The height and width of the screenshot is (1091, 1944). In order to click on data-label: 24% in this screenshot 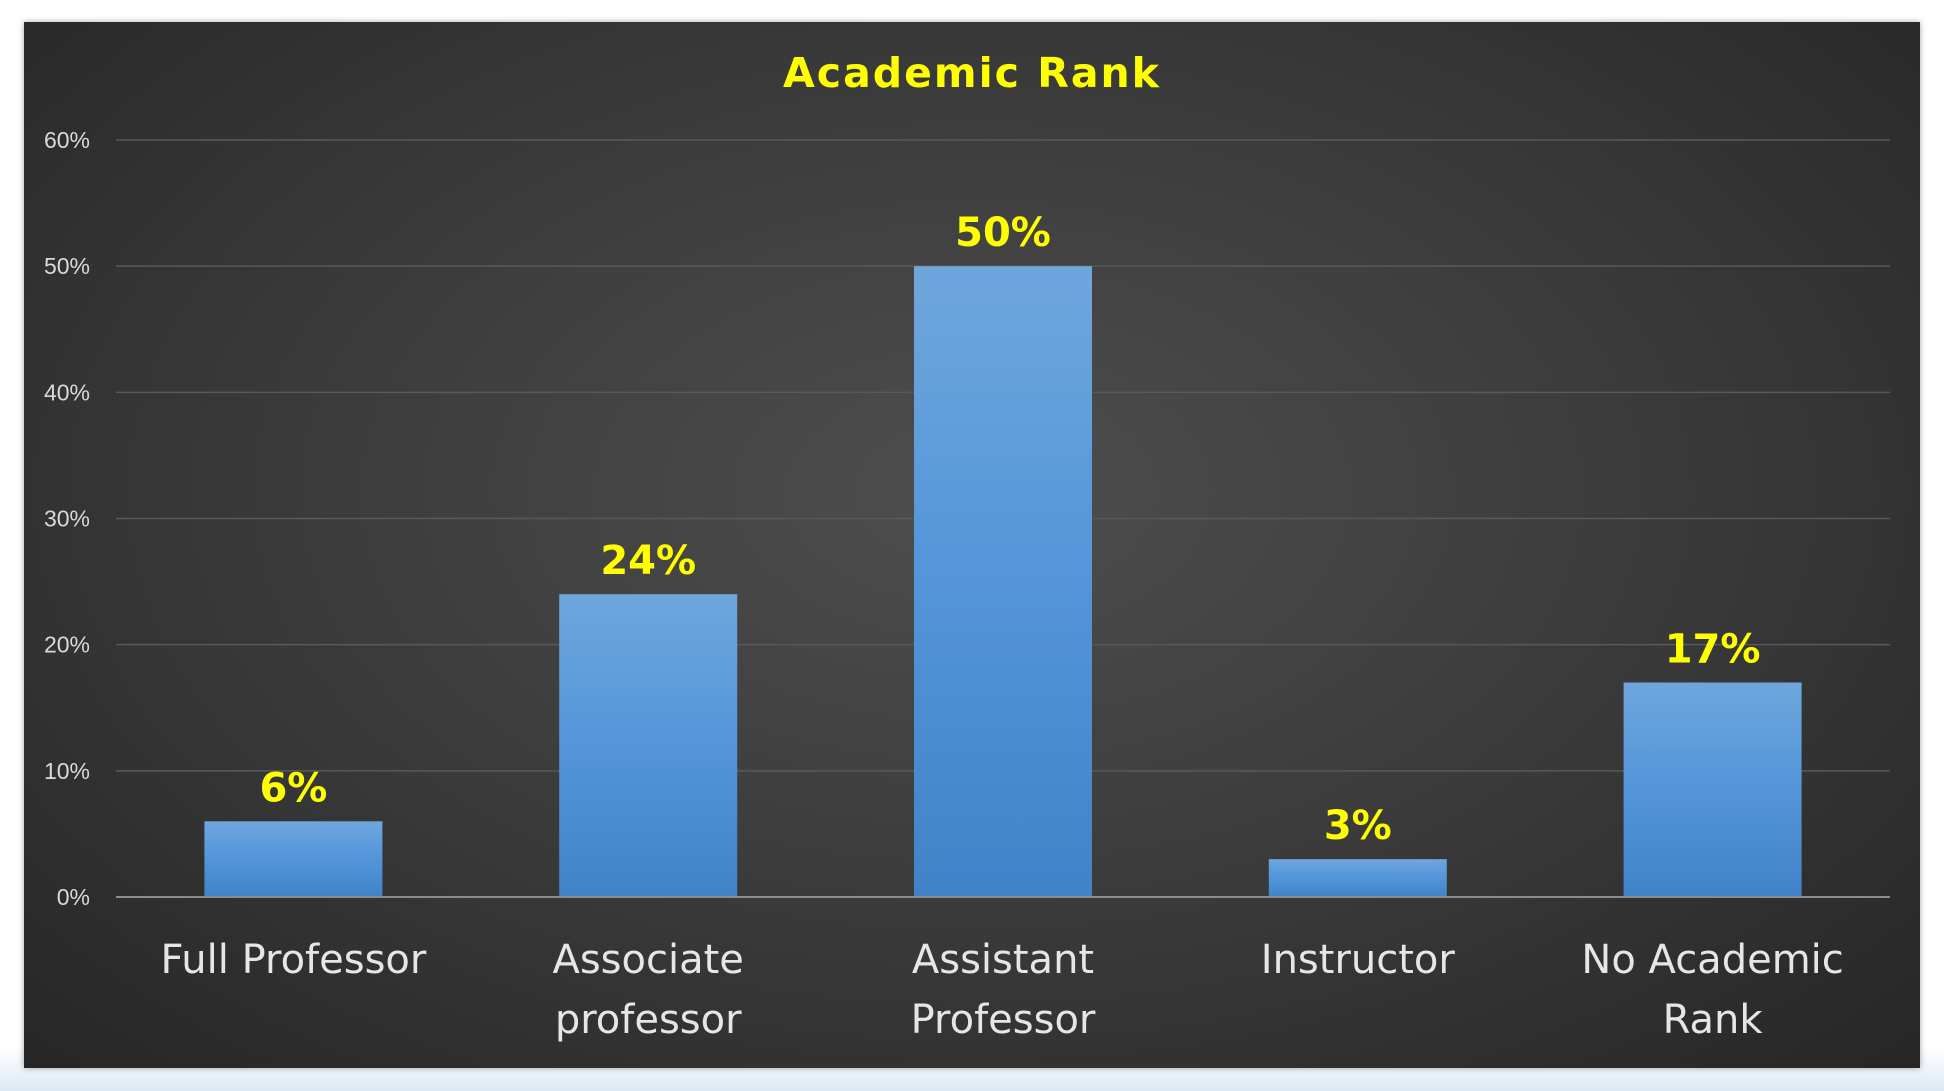, I will do `click(648, 561)`.